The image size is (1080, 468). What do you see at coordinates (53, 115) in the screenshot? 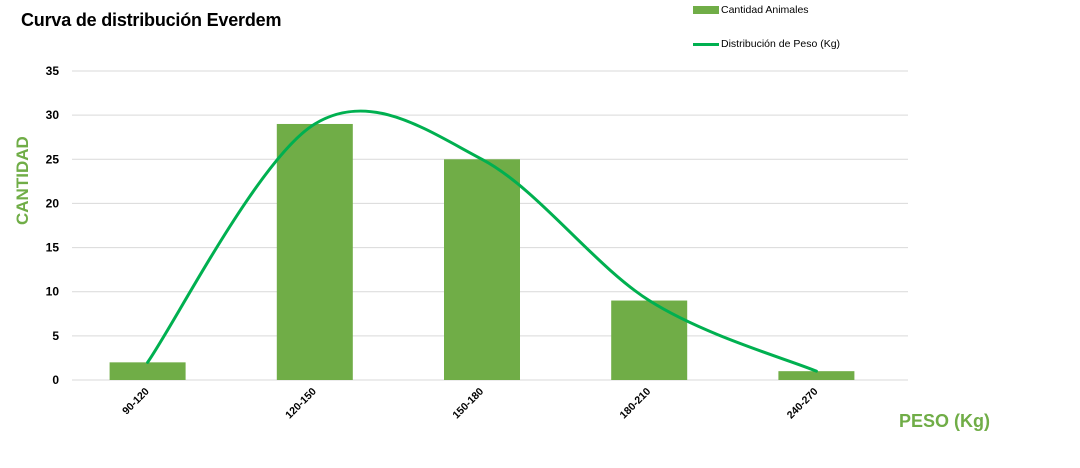
I see `svg-text: 30` at bounding box center [53, 115].